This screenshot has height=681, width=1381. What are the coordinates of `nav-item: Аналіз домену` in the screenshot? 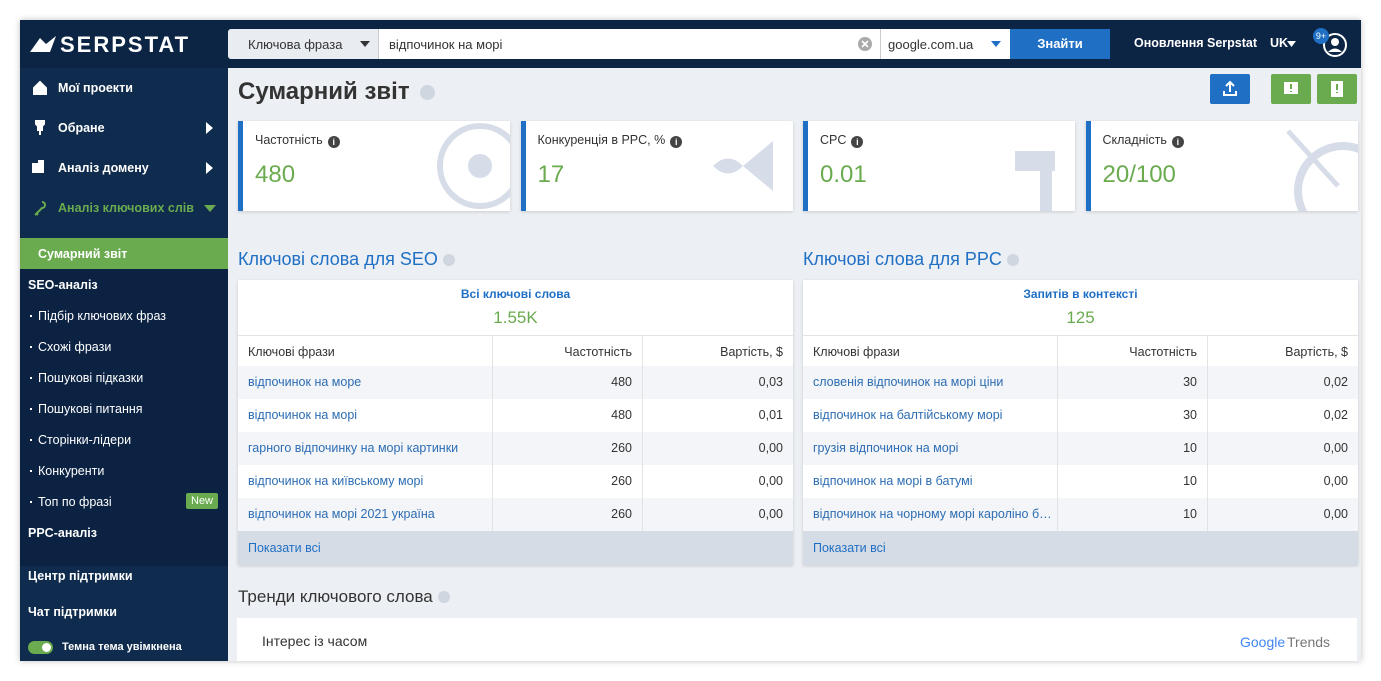 It's located at (124, 168).